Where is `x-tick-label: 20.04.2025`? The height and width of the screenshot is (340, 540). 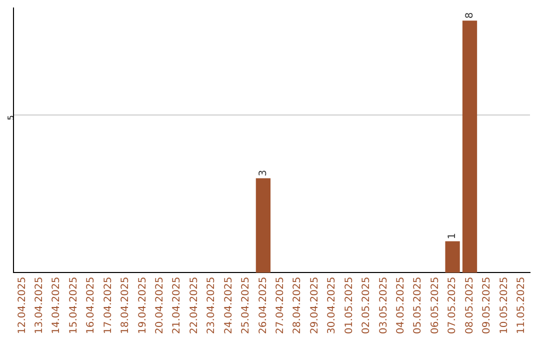 x-tick-label: 20.04.2025 is located at coordinates (160, 305).